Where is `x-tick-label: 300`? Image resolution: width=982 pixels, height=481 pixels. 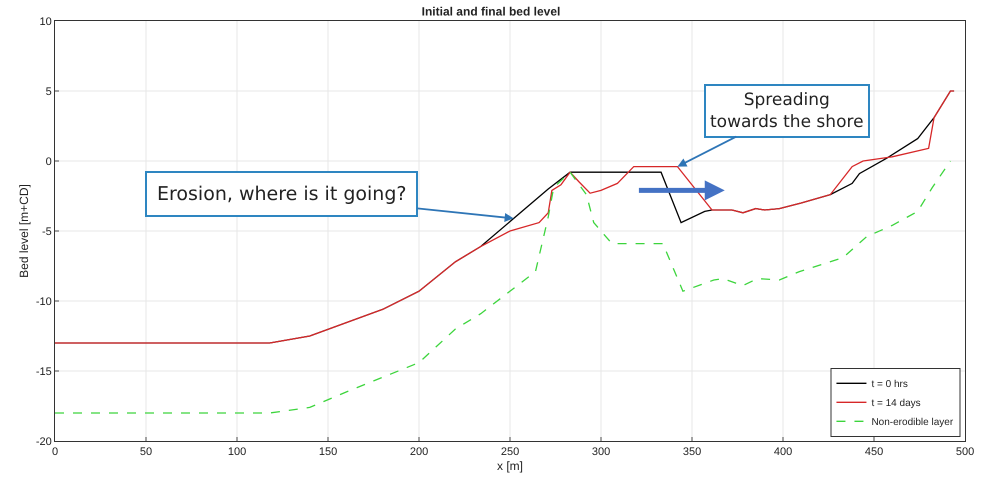
x-tick-label: 300 is located at coordinates (601, 452).